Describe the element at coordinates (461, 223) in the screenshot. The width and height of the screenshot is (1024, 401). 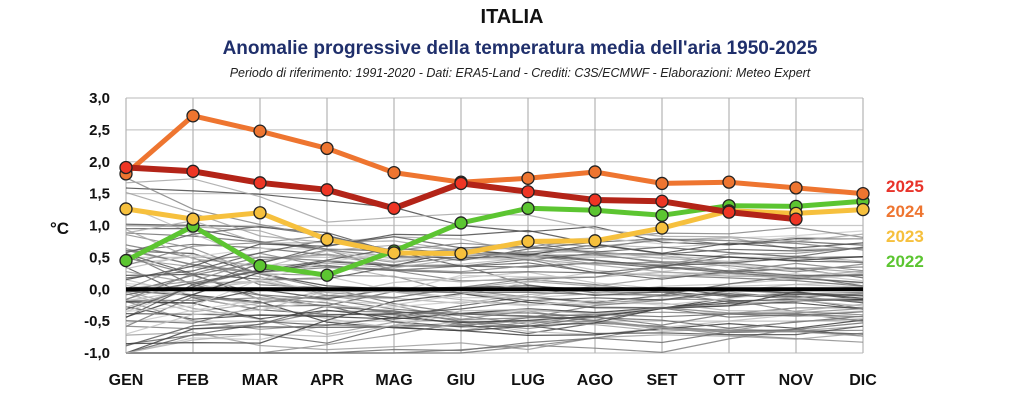
I see `data-point-2022-GIU` at that location.